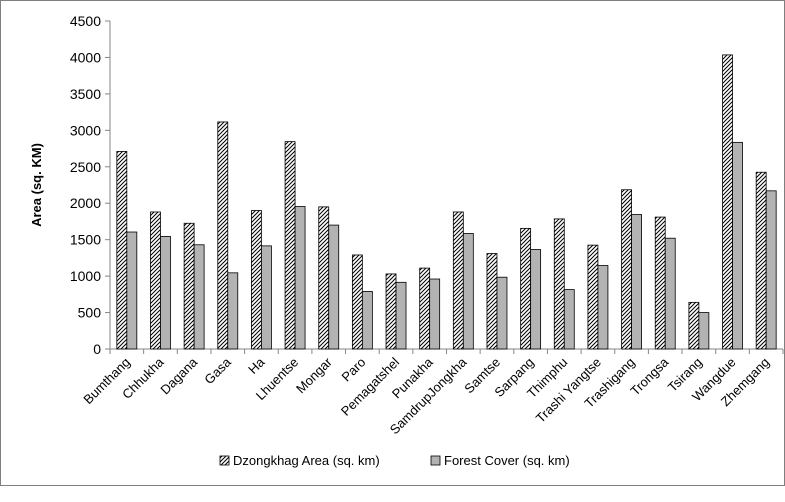 The width and height of the screenshot is (785, 502). Describe the element at coordinates (353, 370) in the screenshot. I see `x-tick-label: Paro` at that location.